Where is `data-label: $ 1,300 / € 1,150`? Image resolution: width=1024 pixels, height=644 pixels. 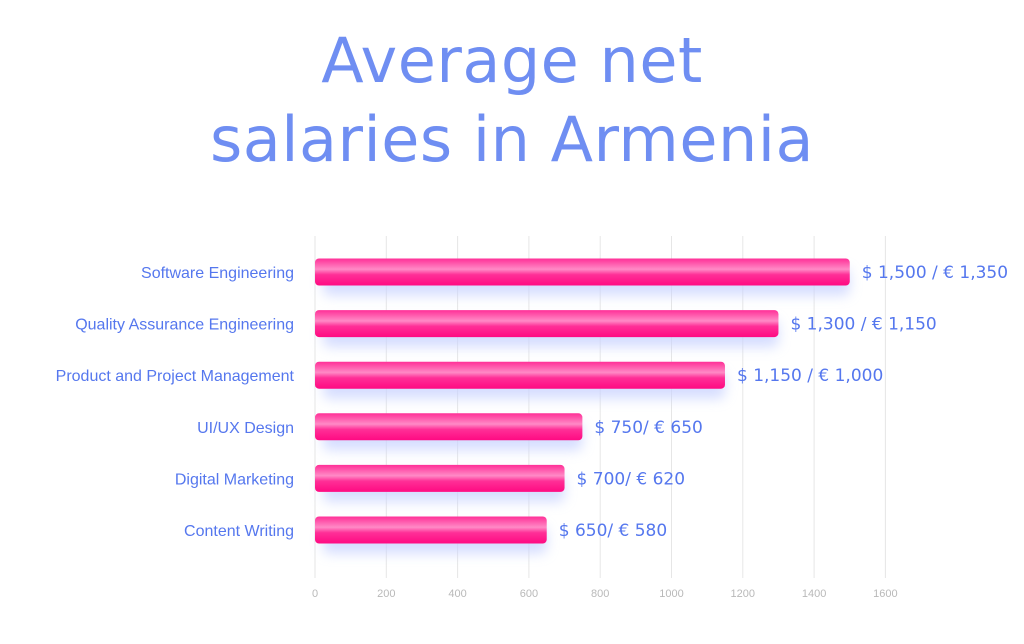
data-label: $ 1,300 / € 1,150 is located at coordinates (863, 325).